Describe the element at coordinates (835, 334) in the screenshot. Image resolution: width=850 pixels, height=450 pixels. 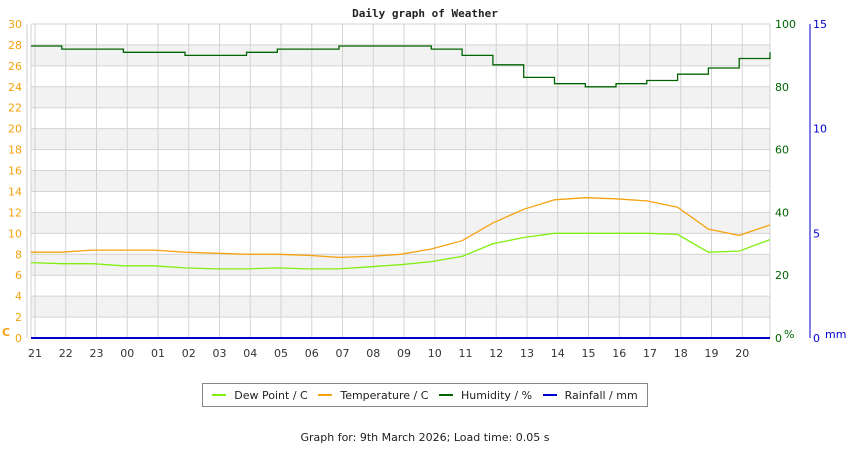
I see `svg-text: mm` at that location.